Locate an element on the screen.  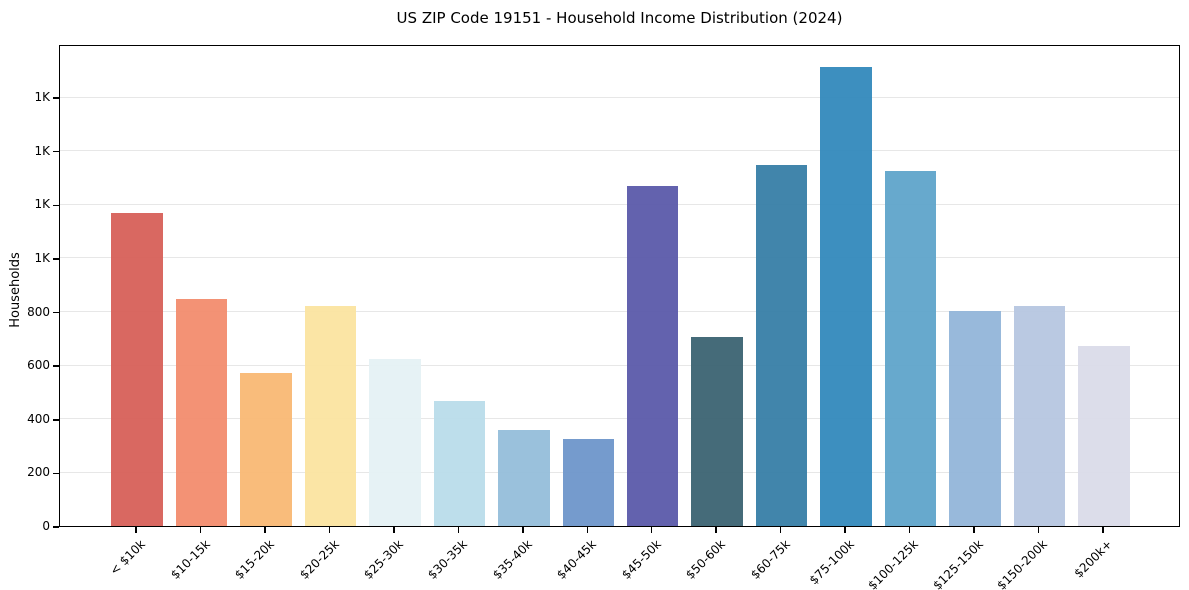
y-tick-label: 600 is located at coordinates (38, 365).